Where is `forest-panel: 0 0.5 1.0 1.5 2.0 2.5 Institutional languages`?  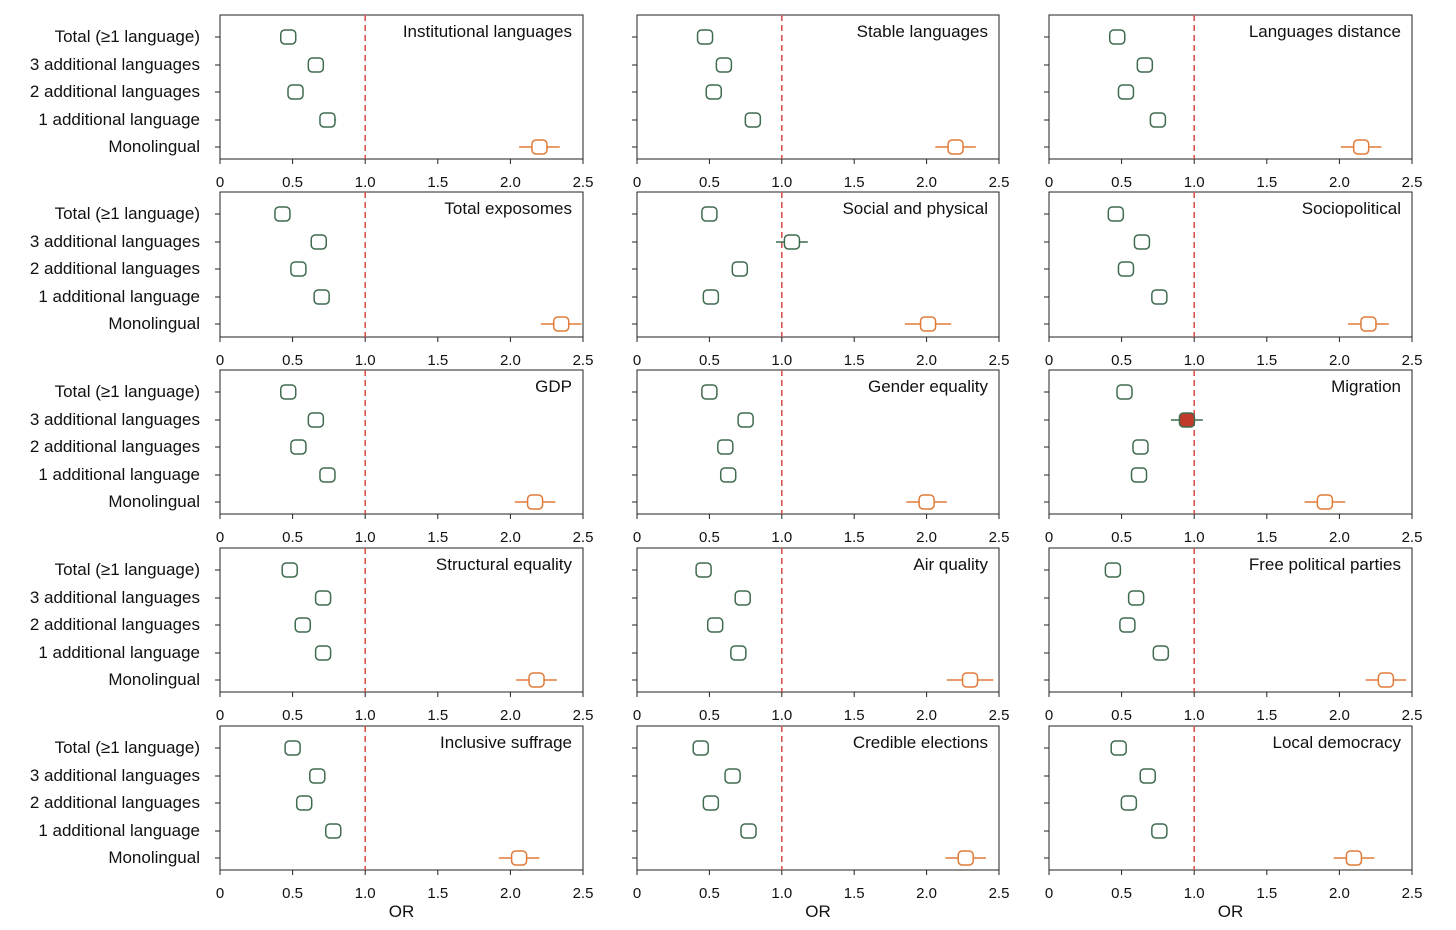
forest-panel: 0 0.5 1.0 1.5 2.0 2.5 Institutional languages is located at coordinates (404, 102).